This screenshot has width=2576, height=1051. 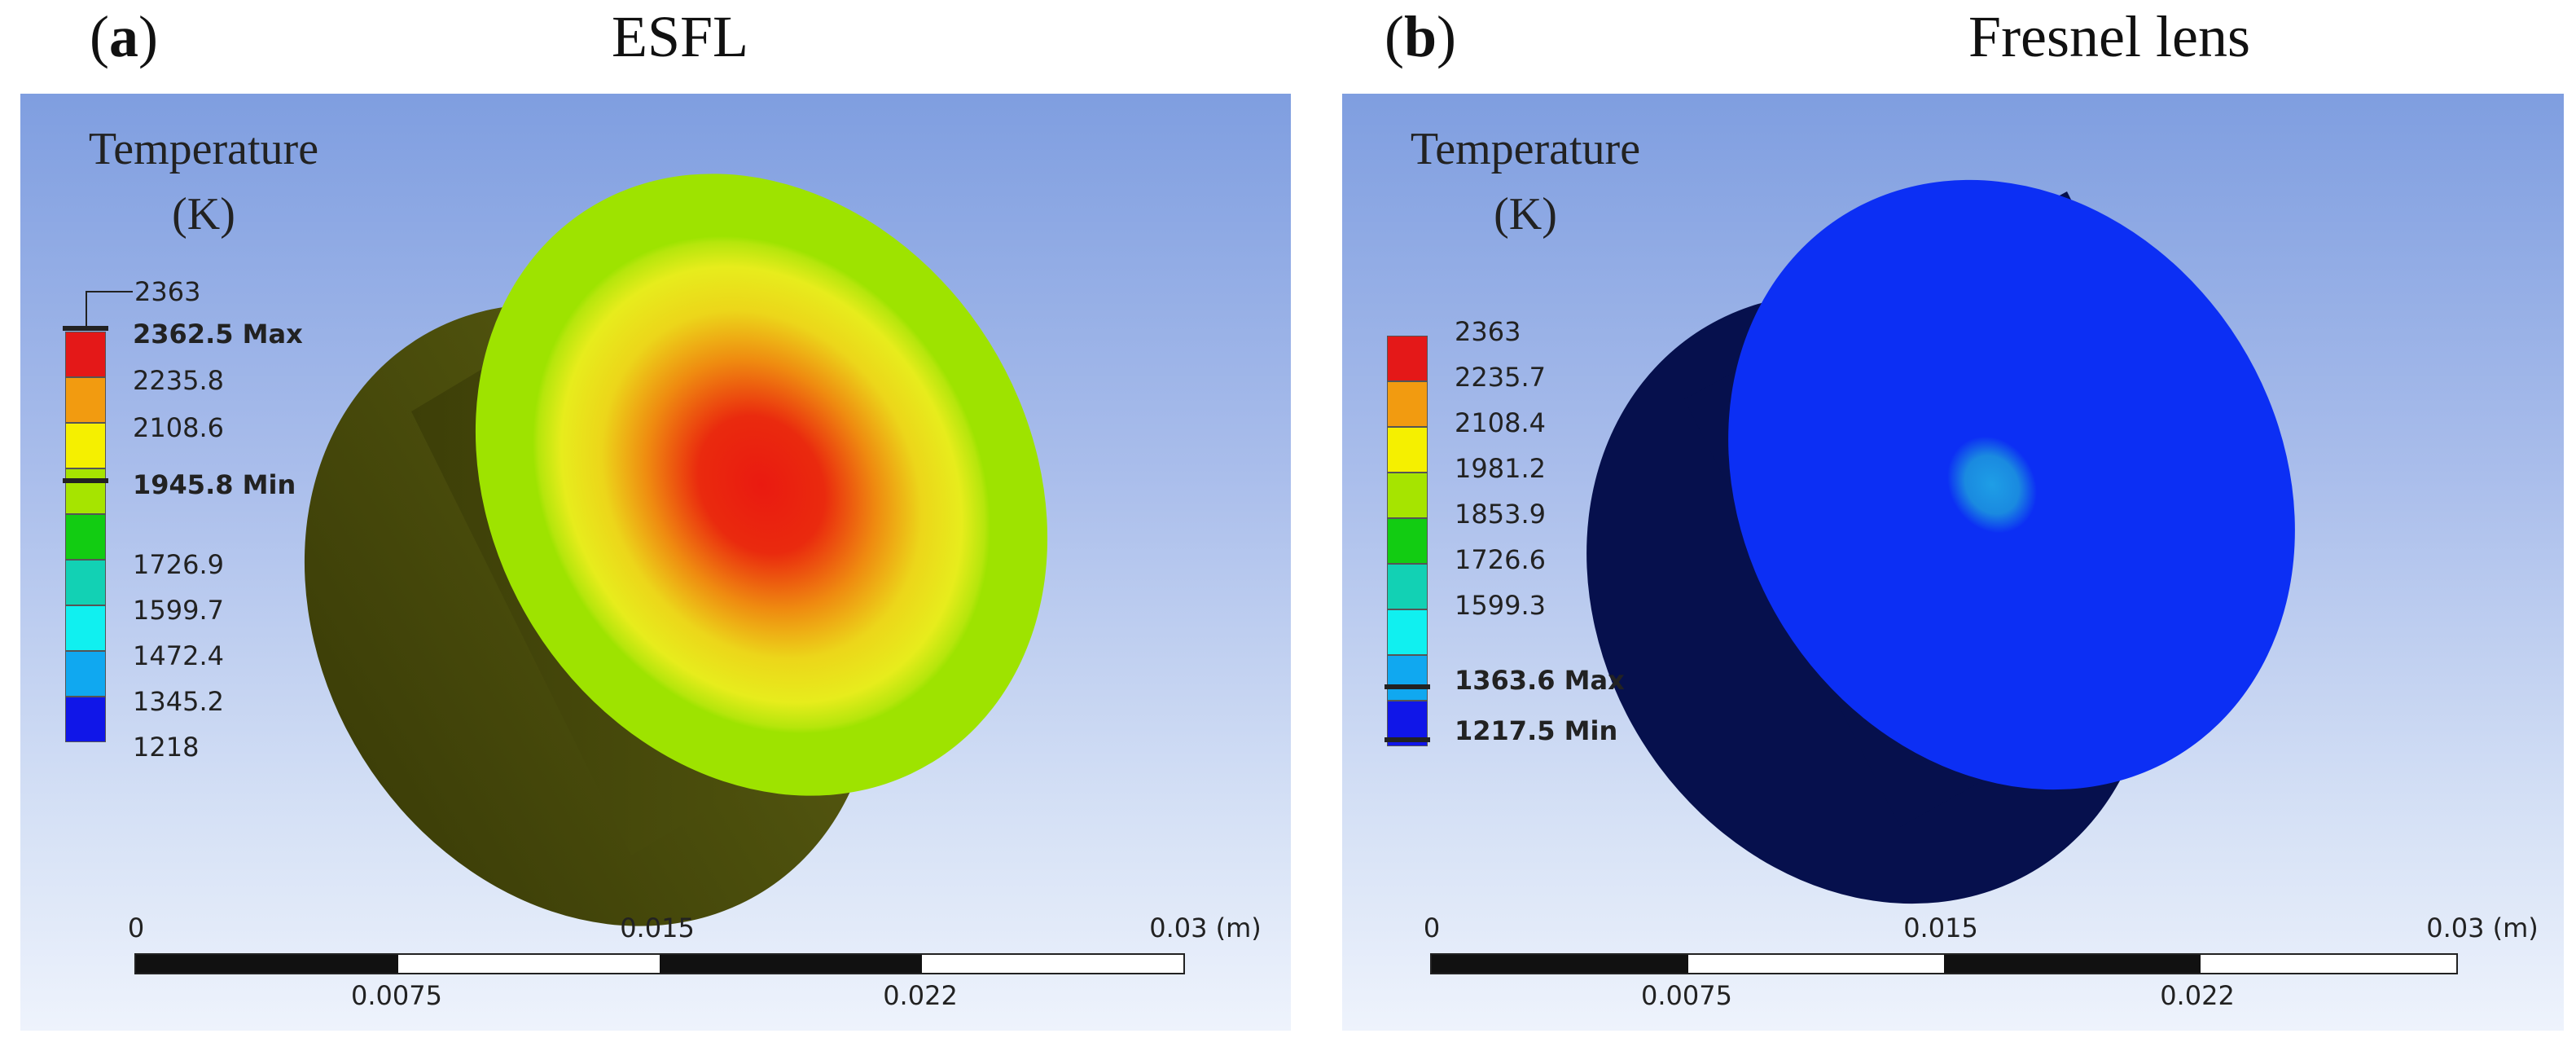 What do you see at coordinates (178, 610) in the screenshot?
I see `legend-a-label: 1599.7` at bounding box center [178, 610].